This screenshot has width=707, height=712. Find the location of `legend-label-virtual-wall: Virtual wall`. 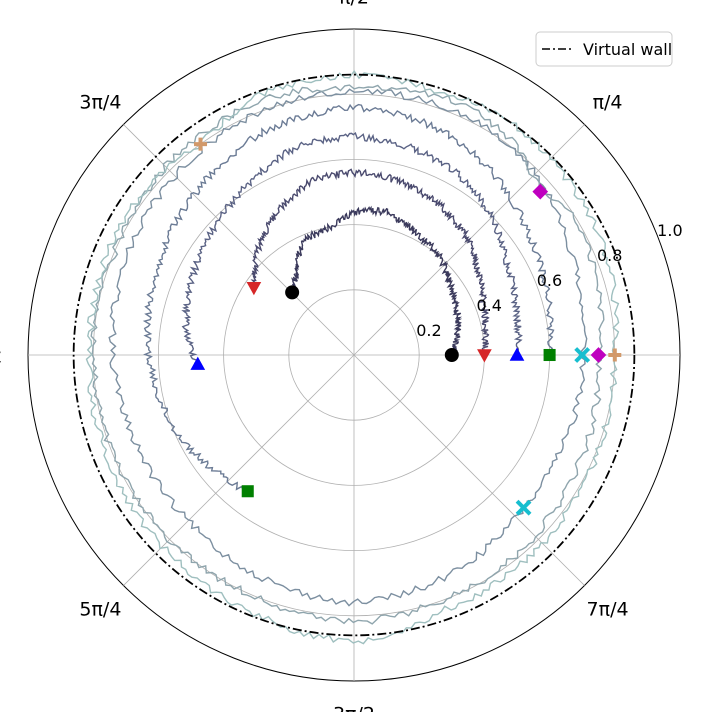

legend-label-virtual-wall: Virtual wall is located at coordinates (627, 49).